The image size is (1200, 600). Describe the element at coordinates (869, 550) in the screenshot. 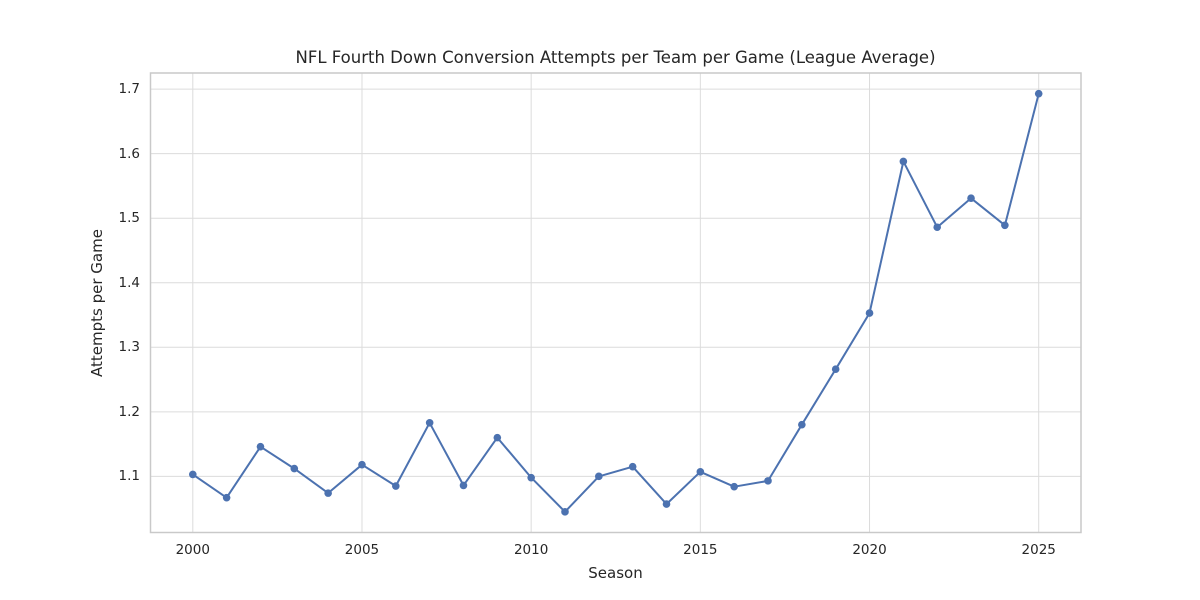

I see `x-tick-label: 2020` at that location.